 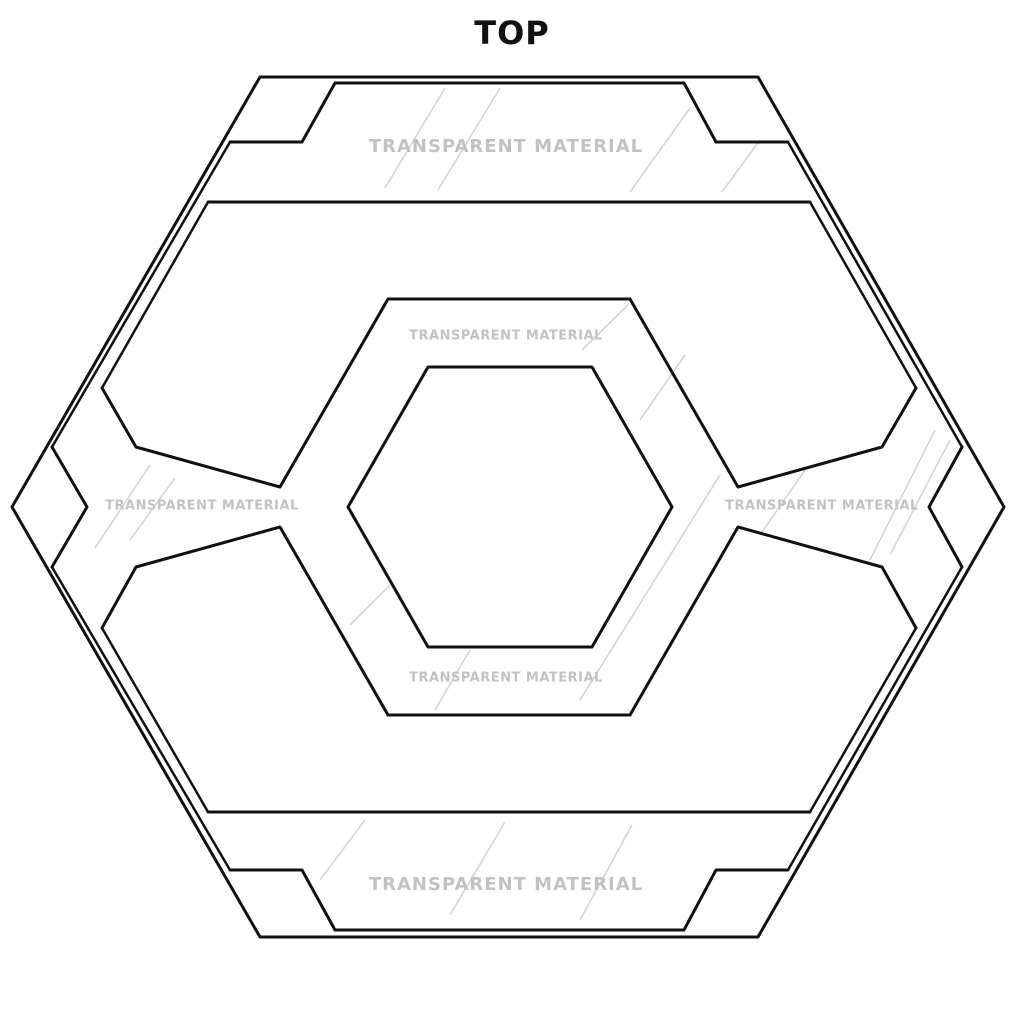 I want to click on right-panel-label: TRANSPARENT MATERIAL, so click(x=822, y=506).